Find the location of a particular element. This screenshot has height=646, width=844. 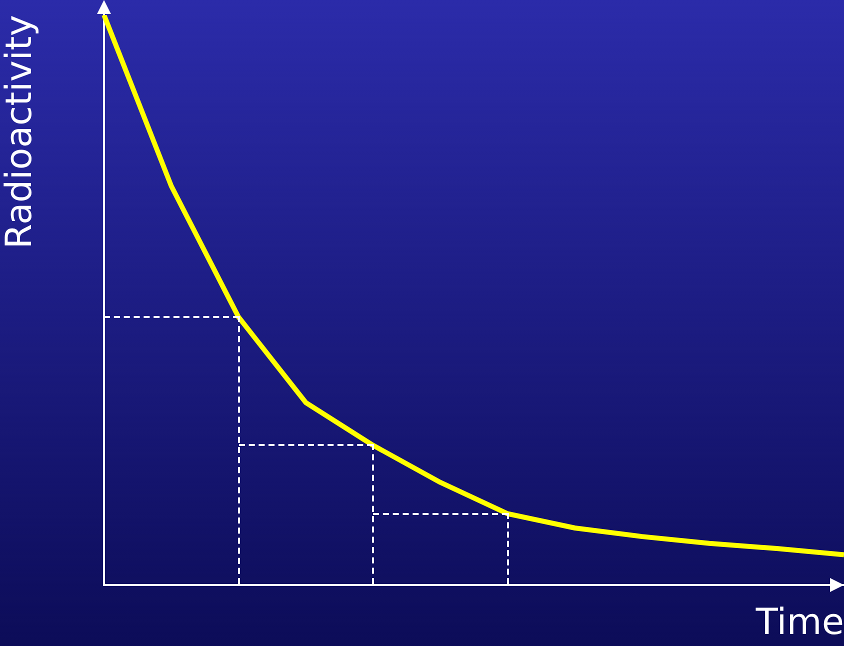

x-axis-title: Time is located at coordinates (799, 622).